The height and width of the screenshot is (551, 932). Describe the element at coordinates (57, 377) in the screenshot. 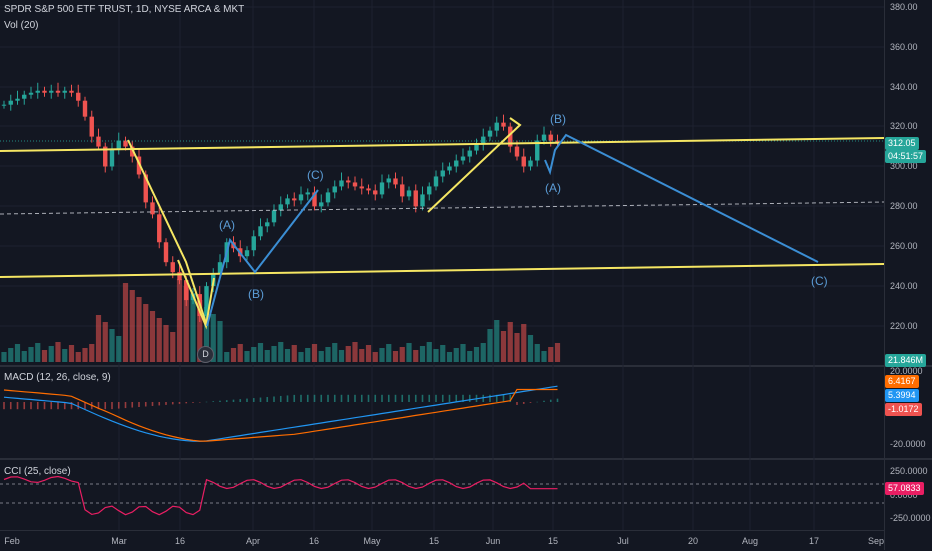

I see `macd-legend: MACD (12, 26, close, 9)` at that location.